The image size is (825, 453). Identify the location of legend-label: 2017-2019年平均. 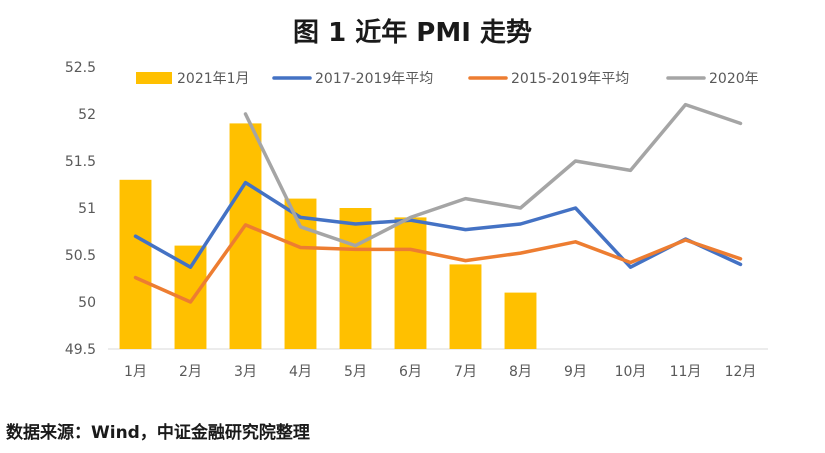
(374, 79).